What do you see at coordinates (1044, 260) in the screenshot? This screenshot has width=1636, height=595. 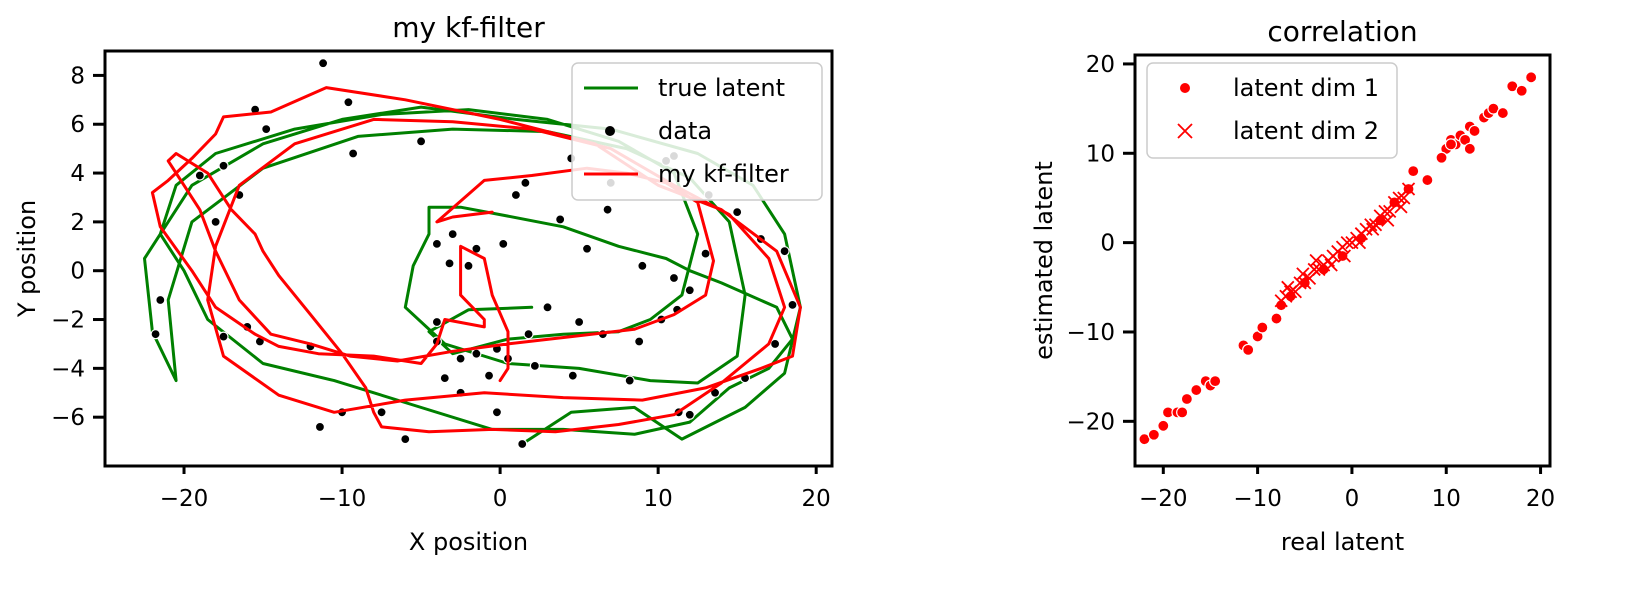 I see `y-axis-label: estimated latent` at bounding box center [1044, 260].